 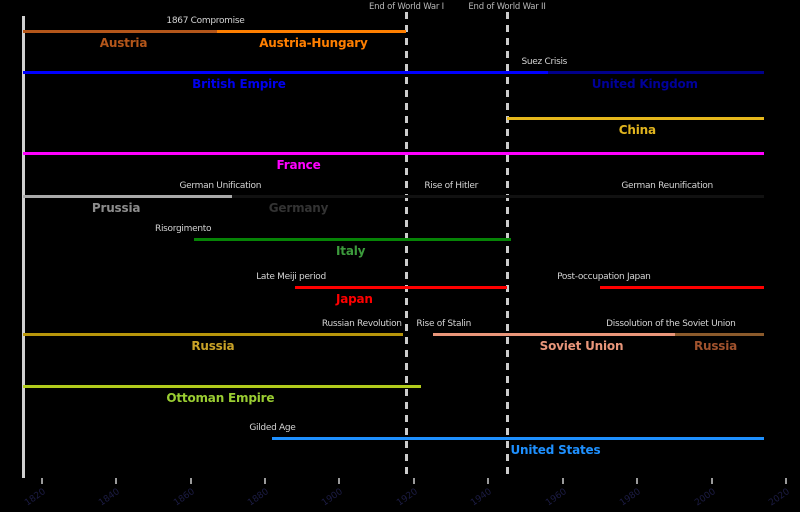 I want to click on x-axis-tick-label: 1820, so click(x=35, y=498).